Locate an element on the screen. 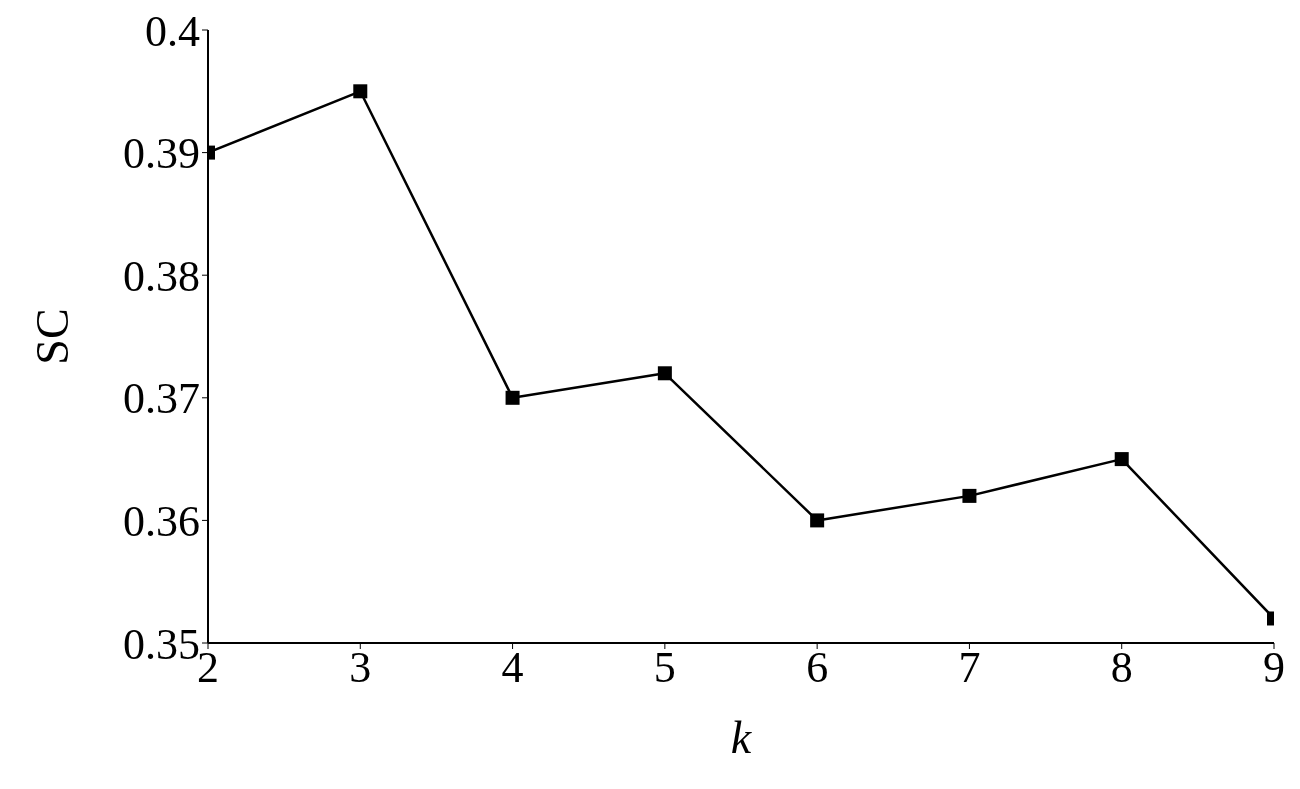 This screenshot has width=1300, height=789. x-tick-label: 6 is located at coordinates (817, 668).